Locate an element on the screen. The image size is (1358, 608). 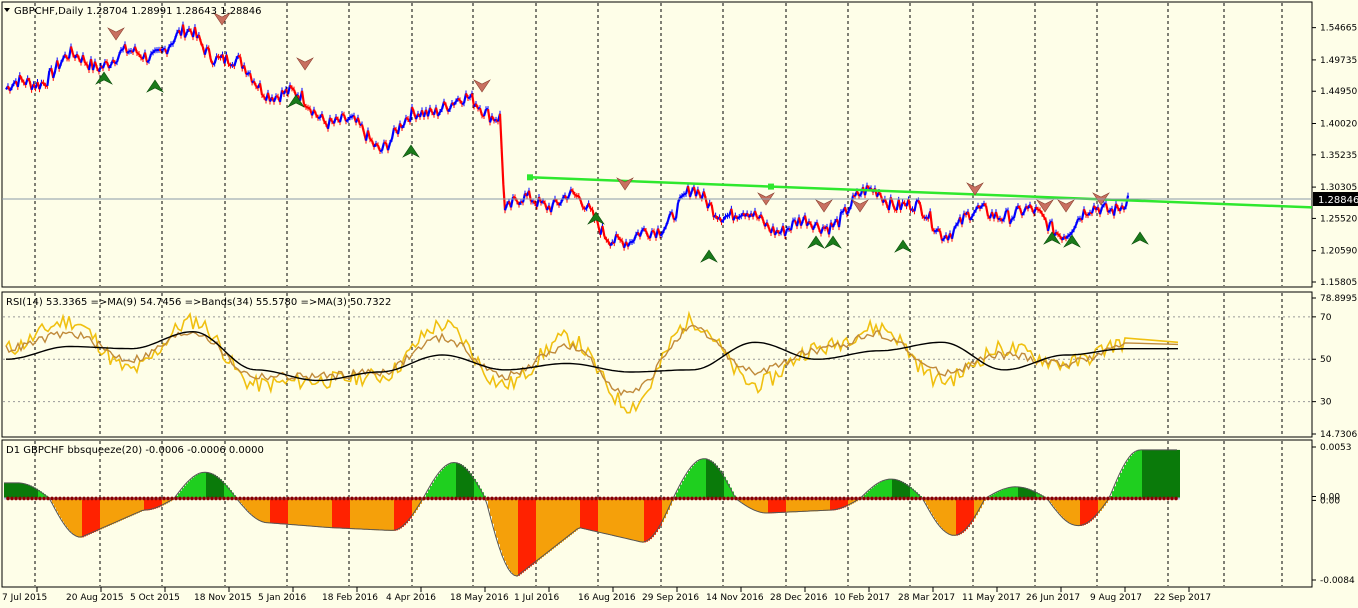
trendline is located at coordinates (920, 191).